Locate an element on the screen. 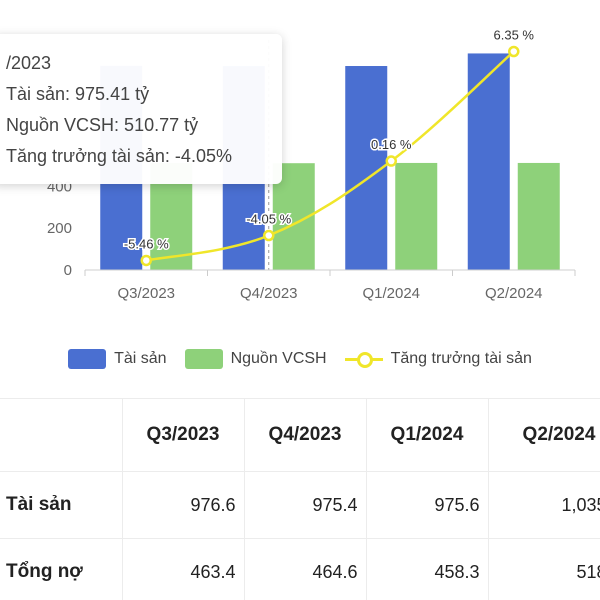  legend-swatch-equity is located at coordinates (203, 359).